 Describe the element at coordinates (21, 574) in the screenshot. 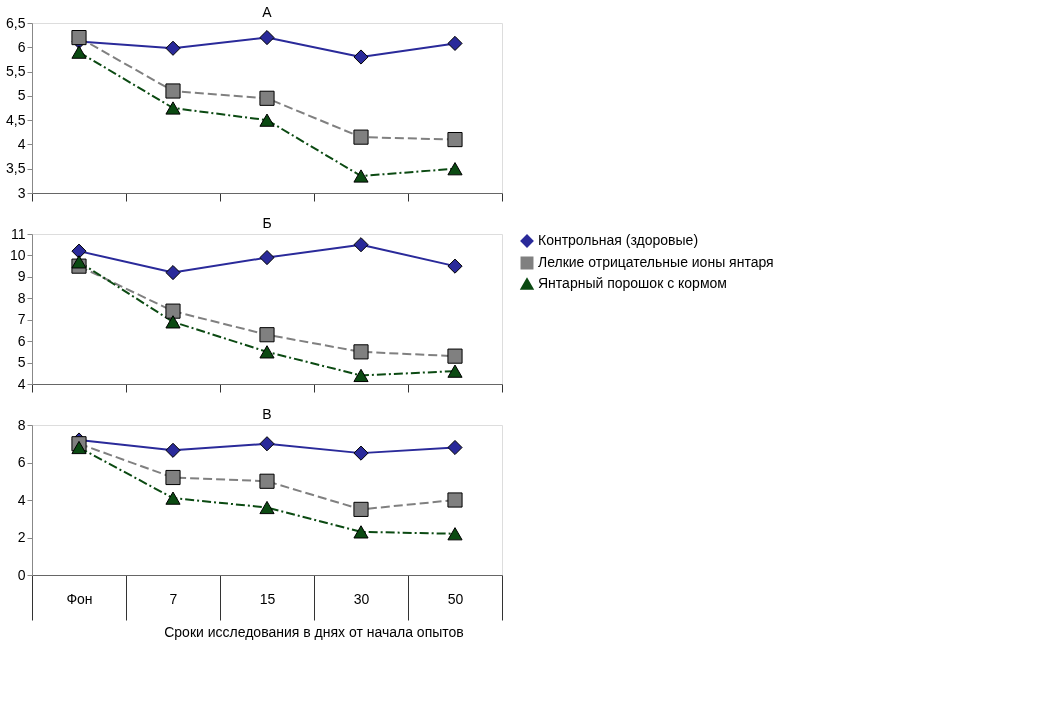

I see `y-tick-label: 0` at that location.